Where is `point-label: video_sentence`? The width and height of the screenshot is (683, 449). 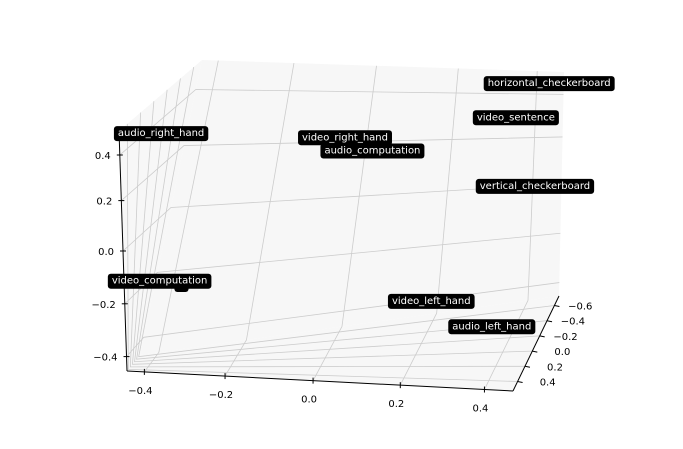
point-label: video_sentence is located at coordinates (515, 118).